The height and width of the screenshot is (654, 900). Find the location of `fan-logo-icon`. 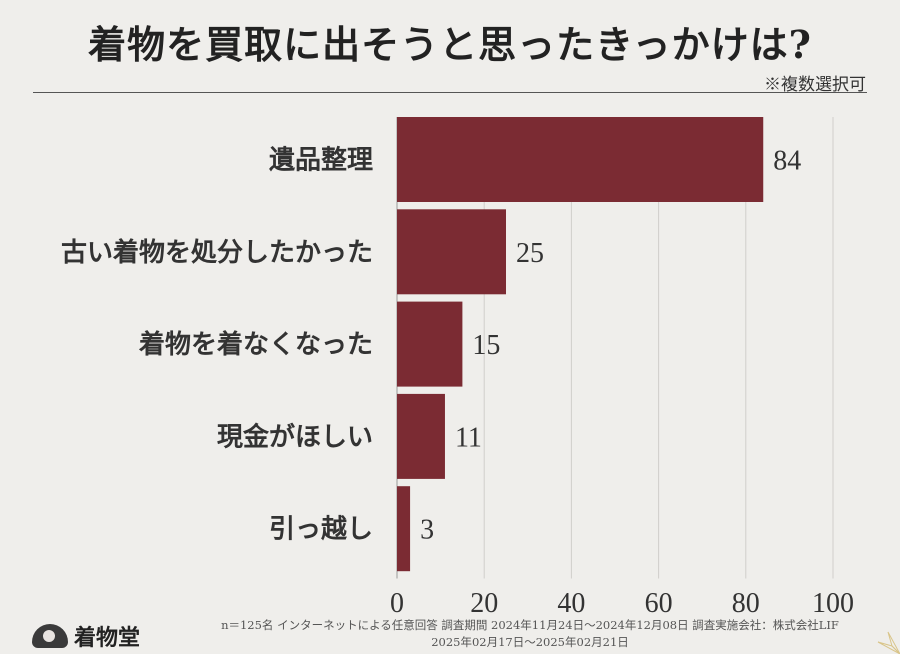

fan-logo-icon is located at coordinates (50, 636).